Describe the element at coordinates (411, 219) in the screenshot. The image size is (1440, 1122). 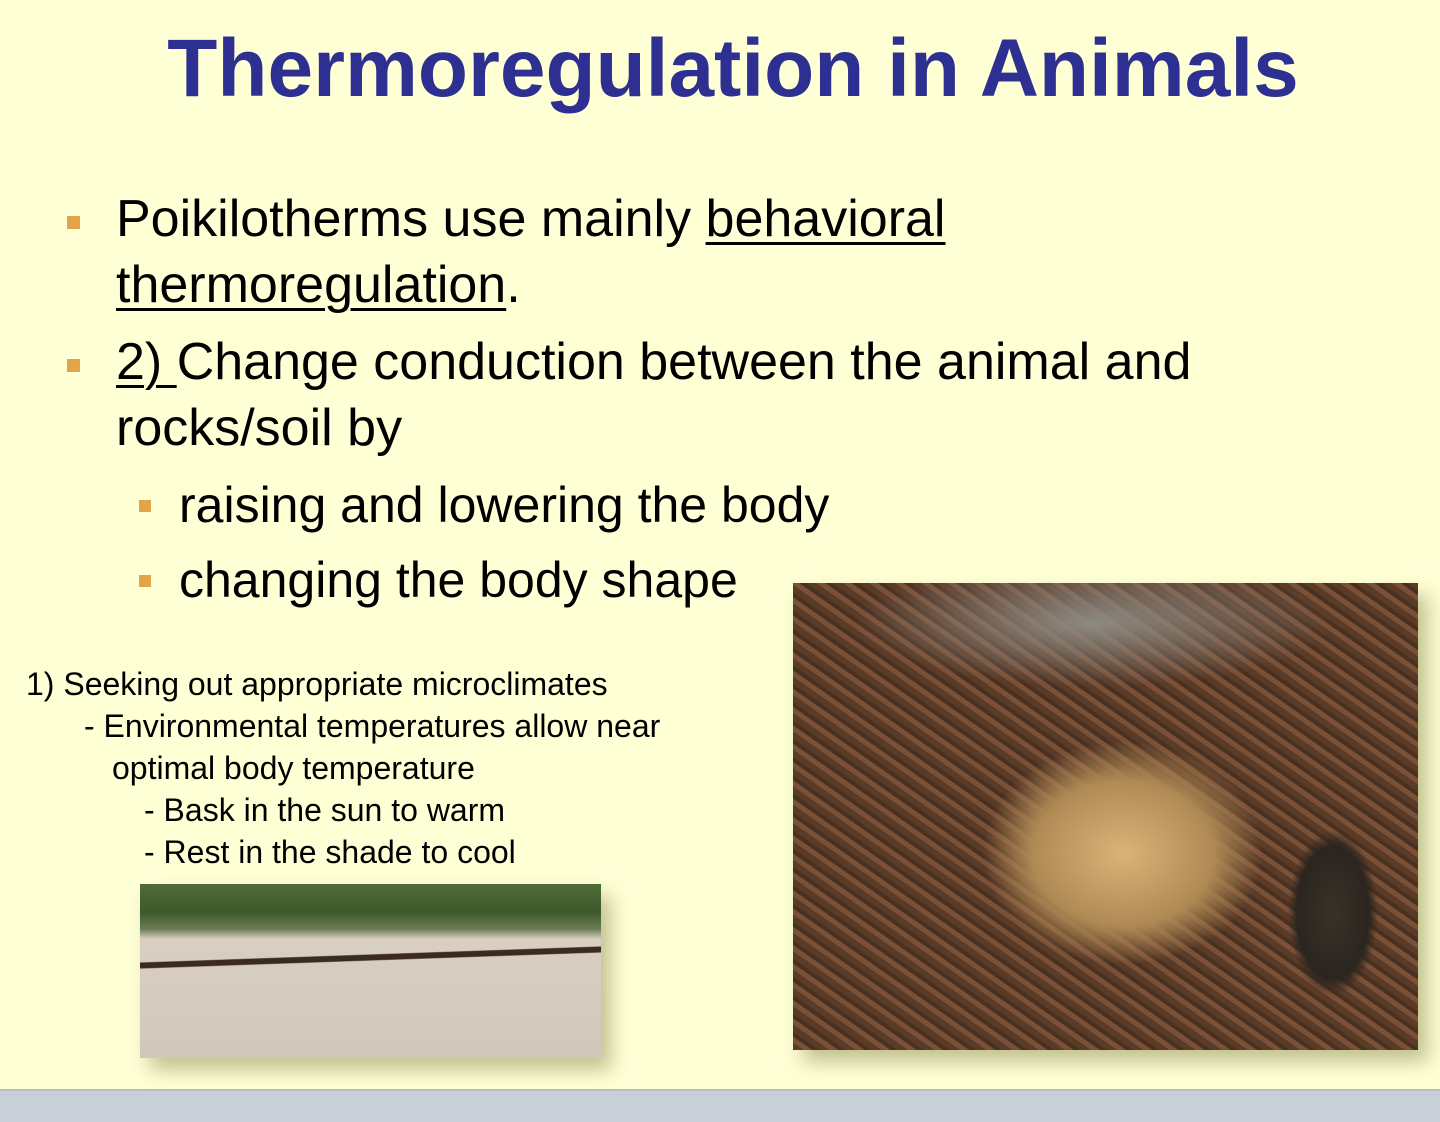
I see `bullet-1-text: Poikilotherms use mainly` at that location.